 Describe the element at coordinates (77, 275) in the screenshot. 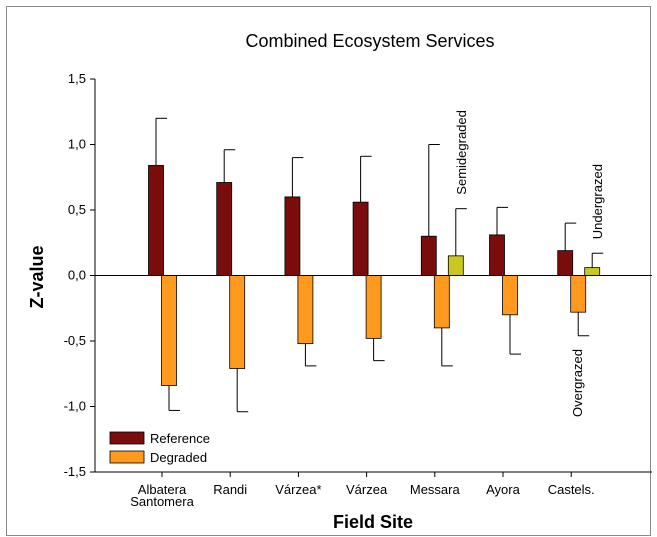

I see `y-tick-label: 0,0` at that location.